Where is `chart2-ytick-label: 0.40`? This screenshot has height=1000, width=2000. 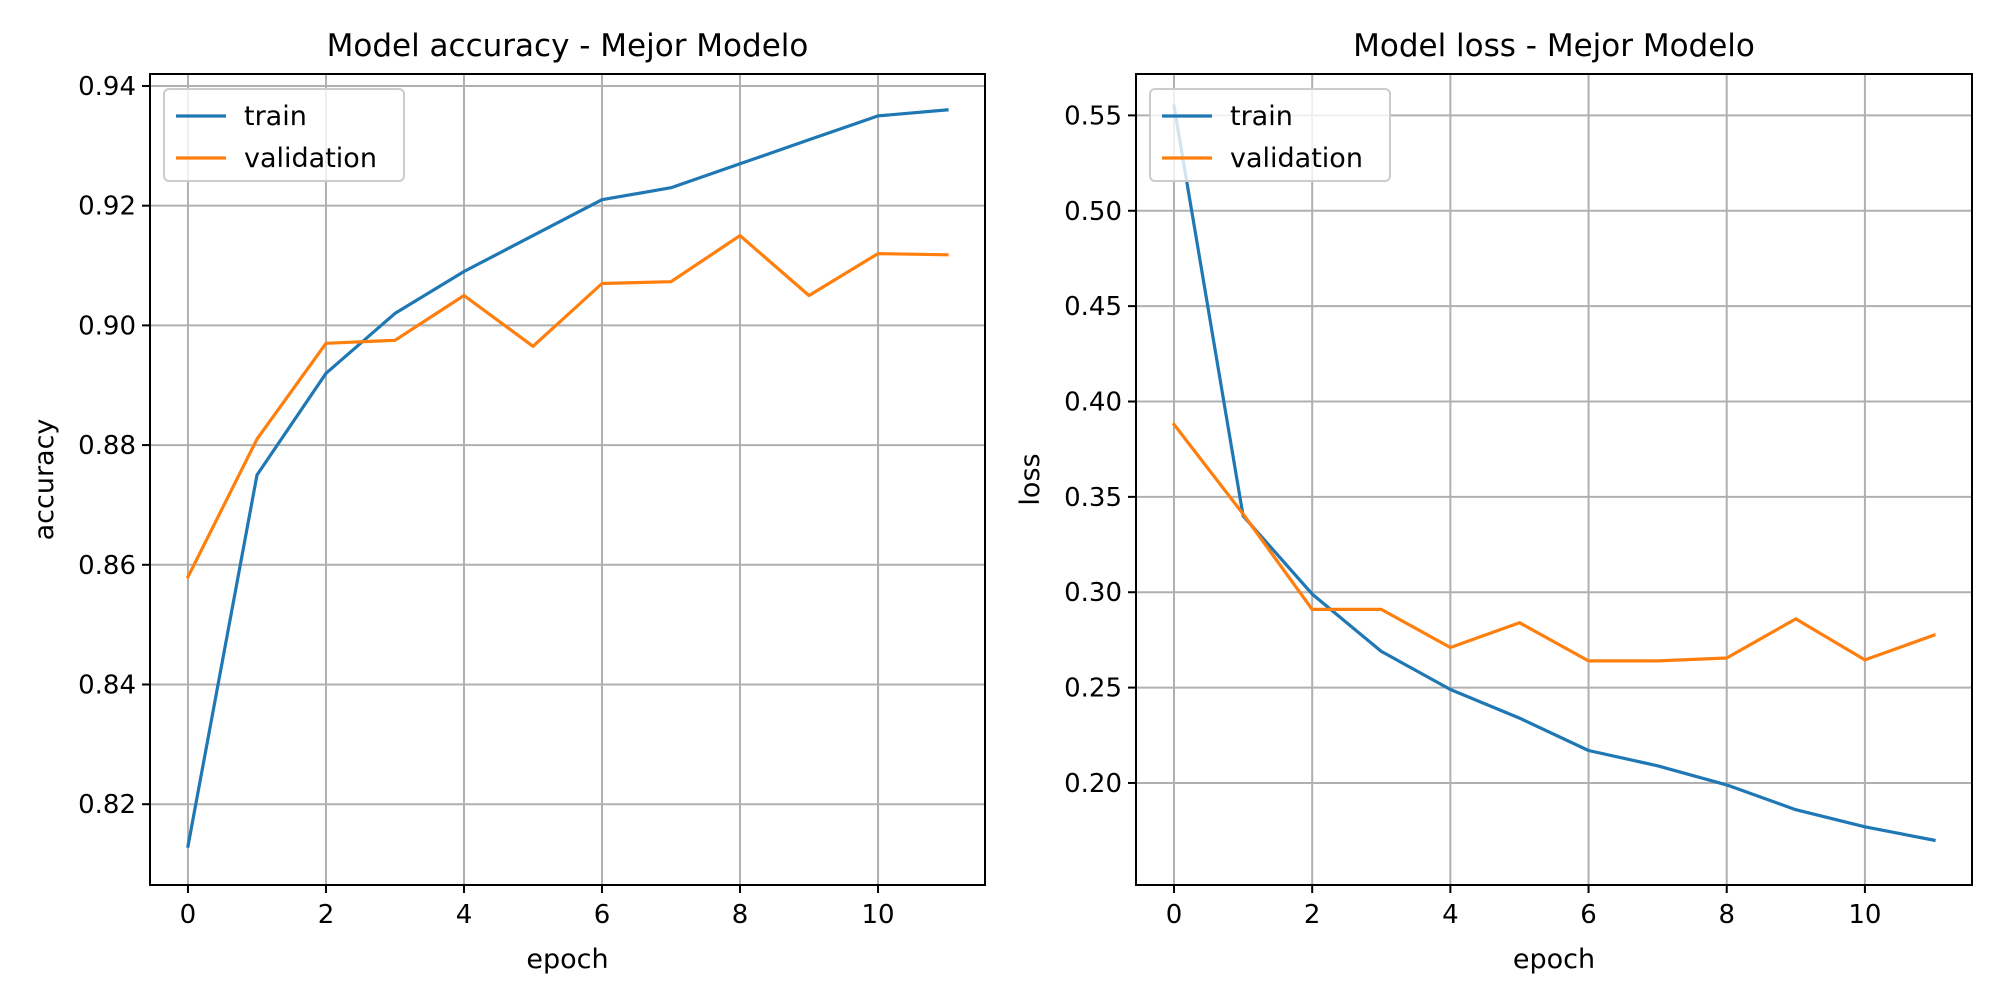
chart2-ytick-label: 0.40 is located at coordinates (1093, 402).